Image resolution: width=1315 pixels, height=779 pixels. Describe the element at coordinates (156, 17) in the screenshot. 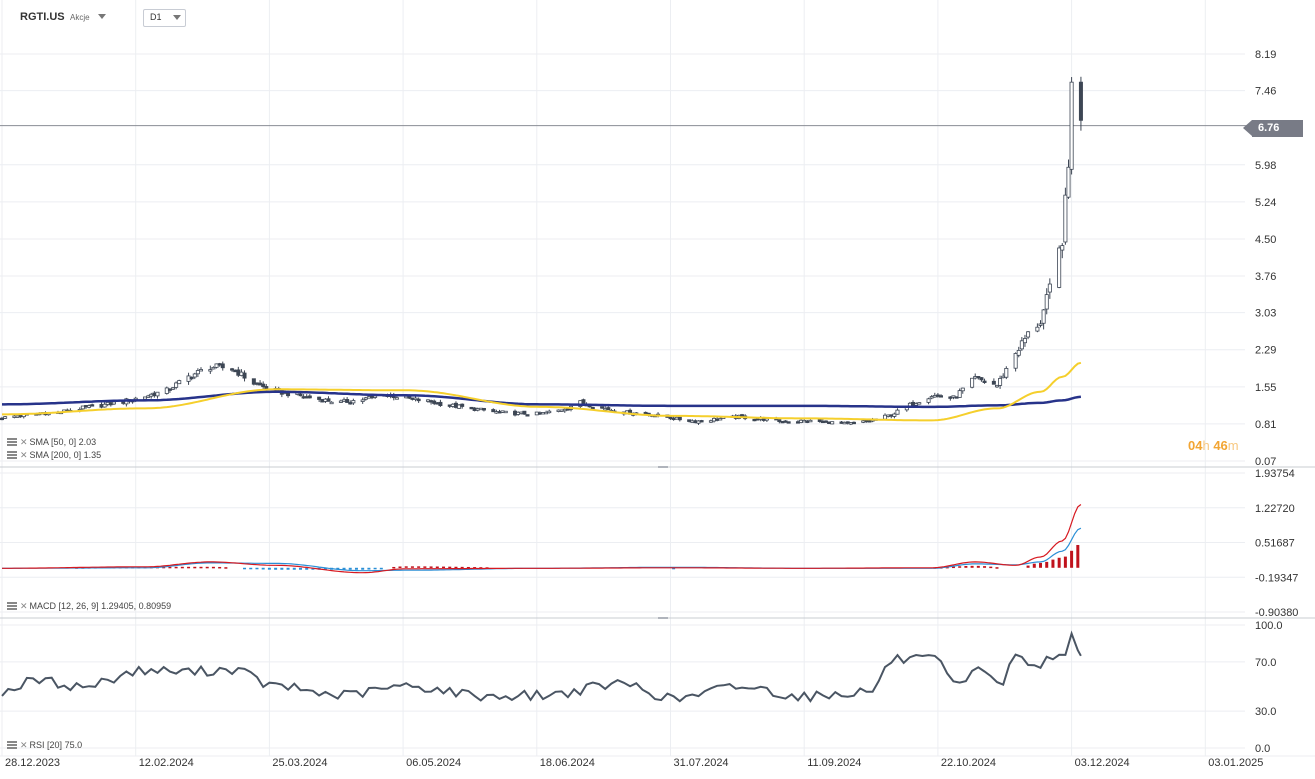

I see `timeframe-value: D1` at that location.